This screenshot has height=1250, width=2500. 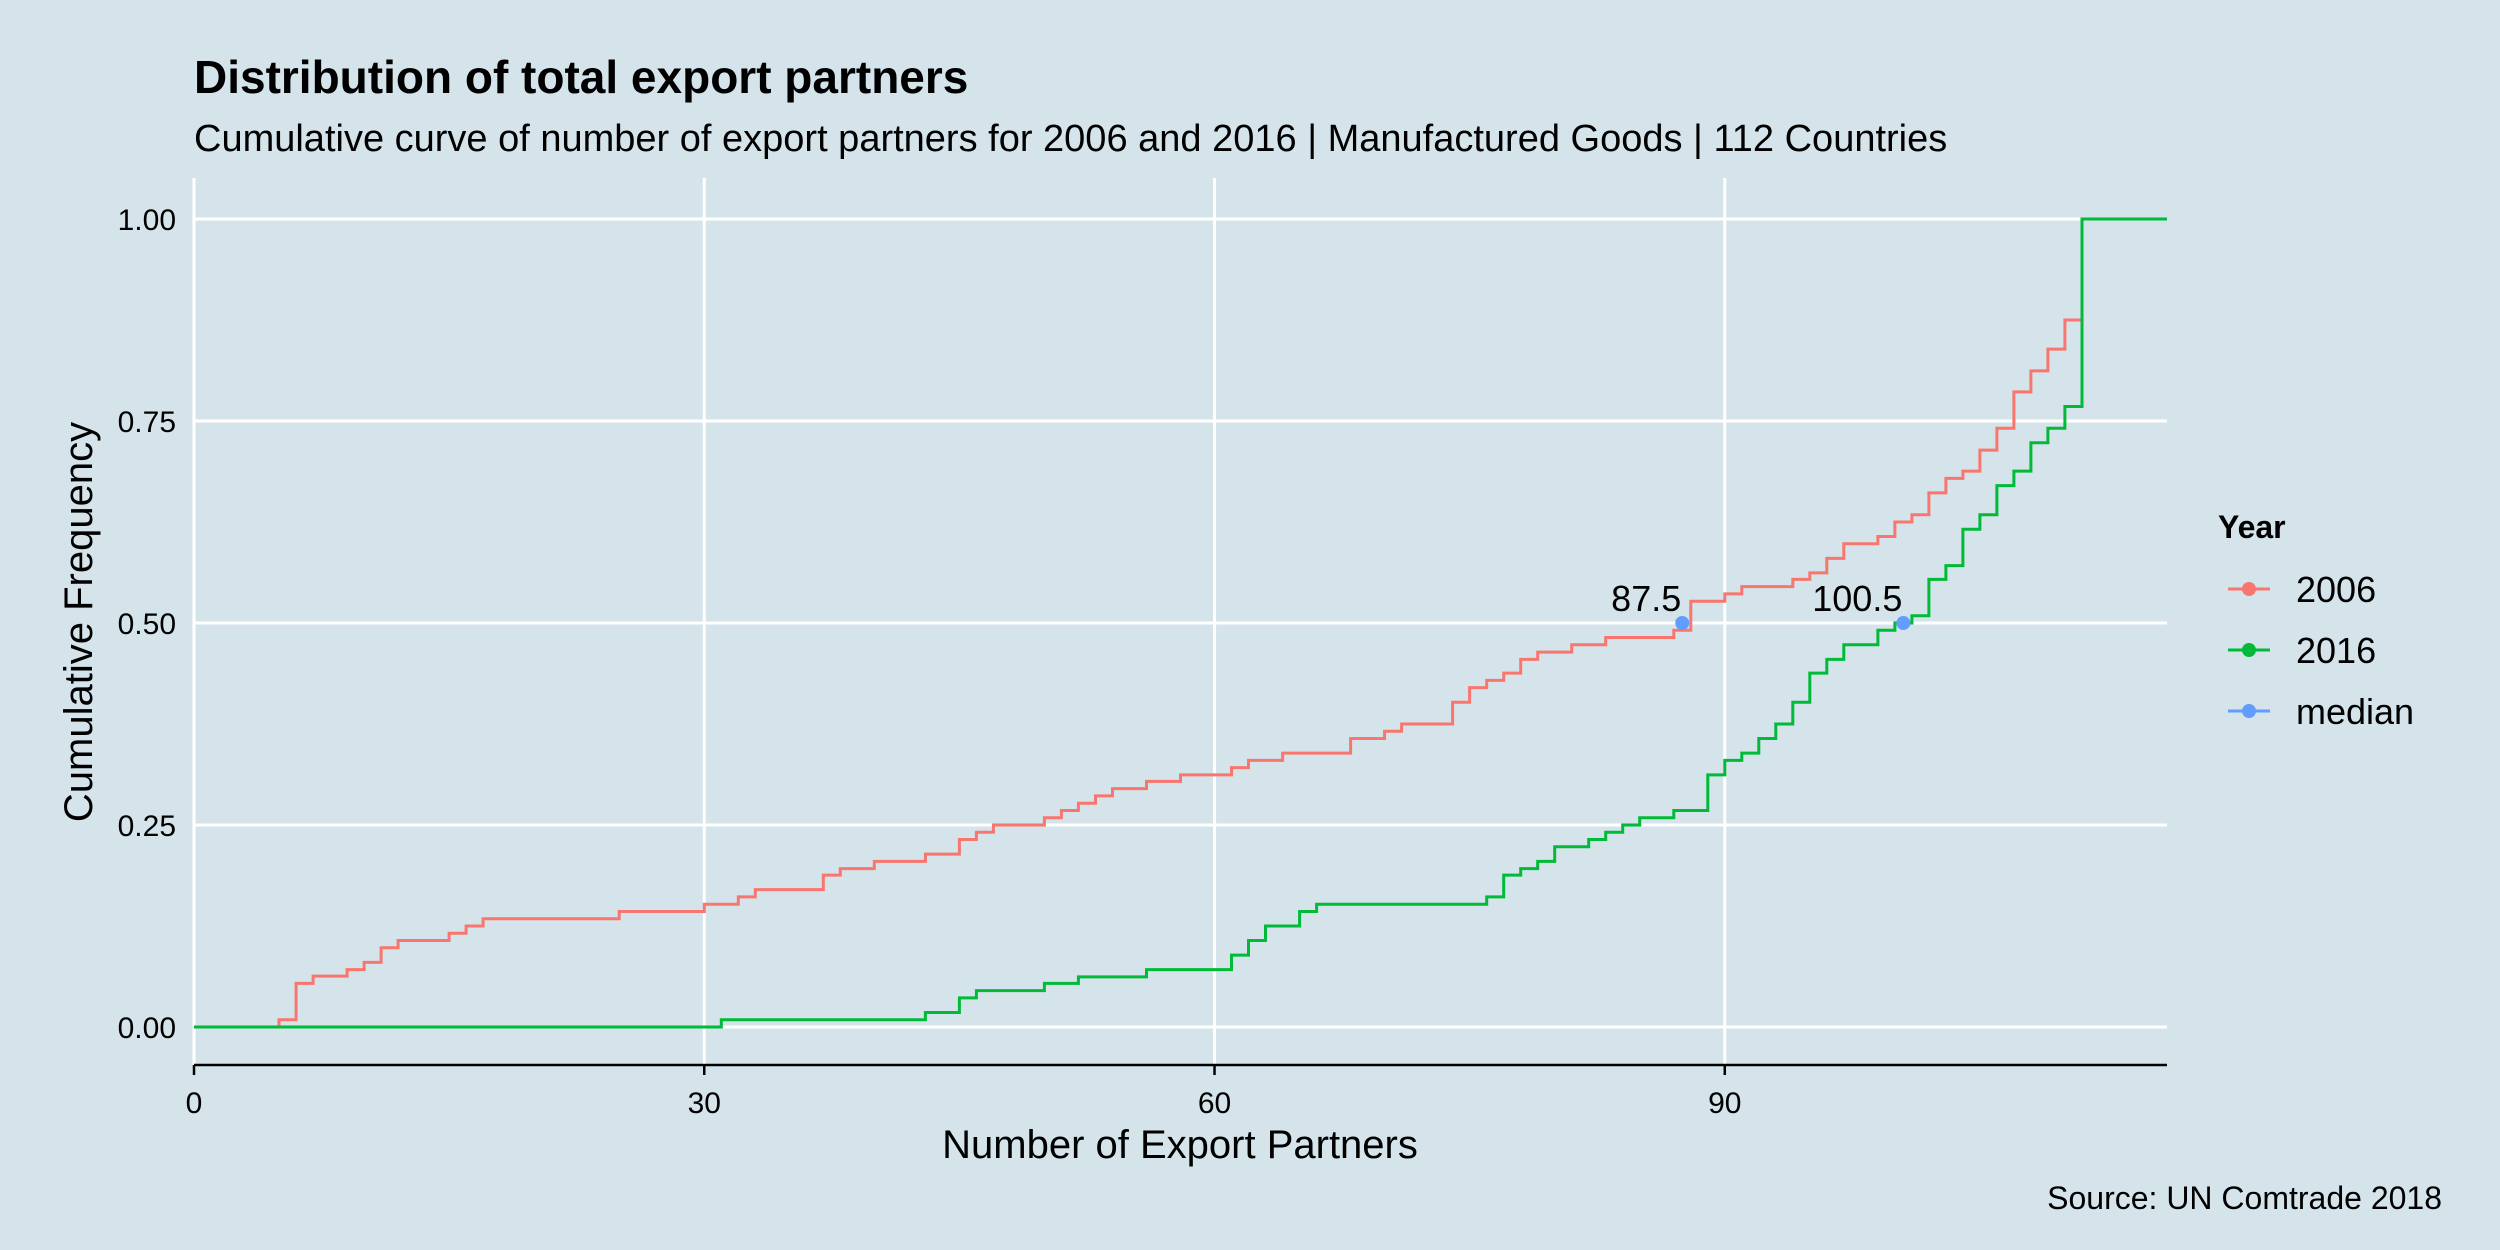 I want to click on median-label: 100.5, so click(x=1857, y=598).